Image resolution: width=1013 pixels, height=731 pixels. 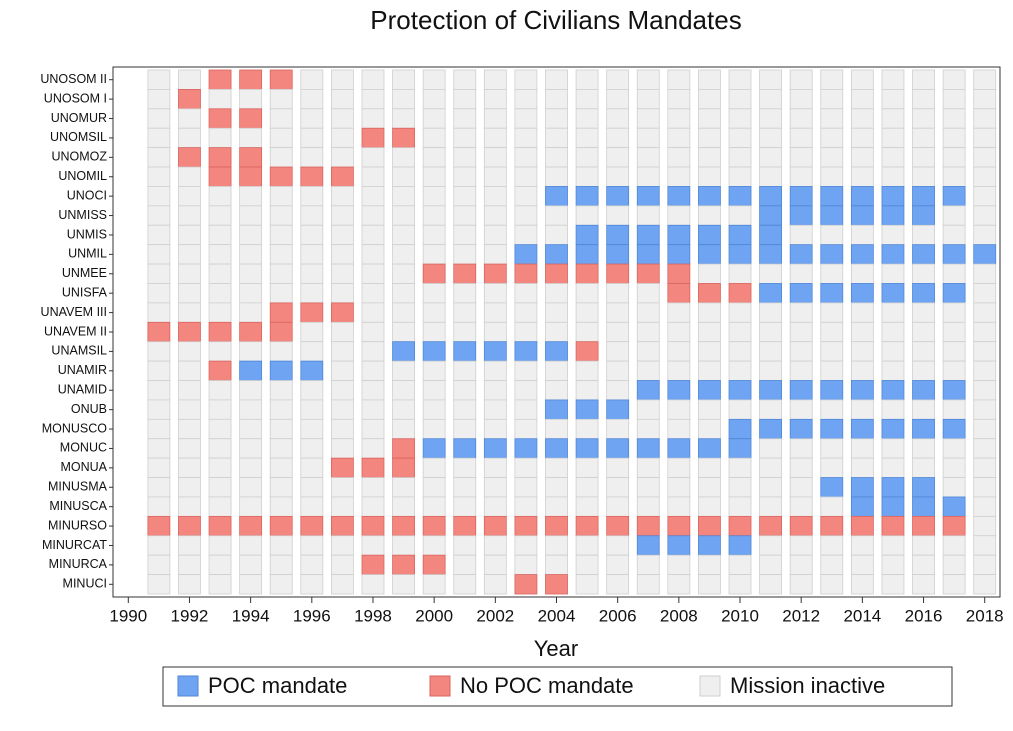 What do you see at coordinates (77, 525) in the screenshot?
I see `y-tick-label: MINURSO` at bounding box center [77, 525].